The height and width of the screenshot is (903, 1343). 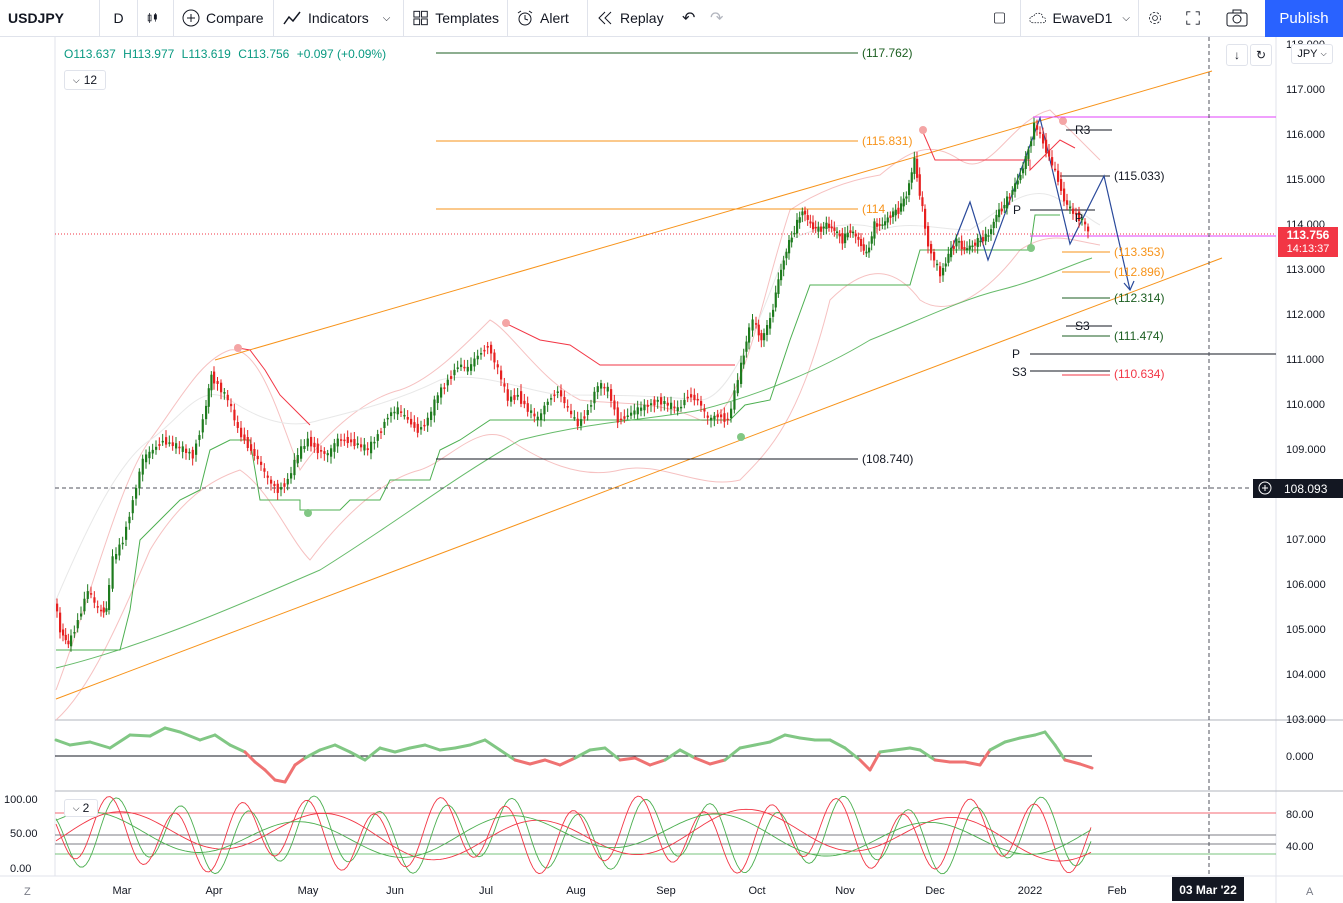 I want to click on pane-collapse-button: ⌵ 2, so click(x=81, y=808).